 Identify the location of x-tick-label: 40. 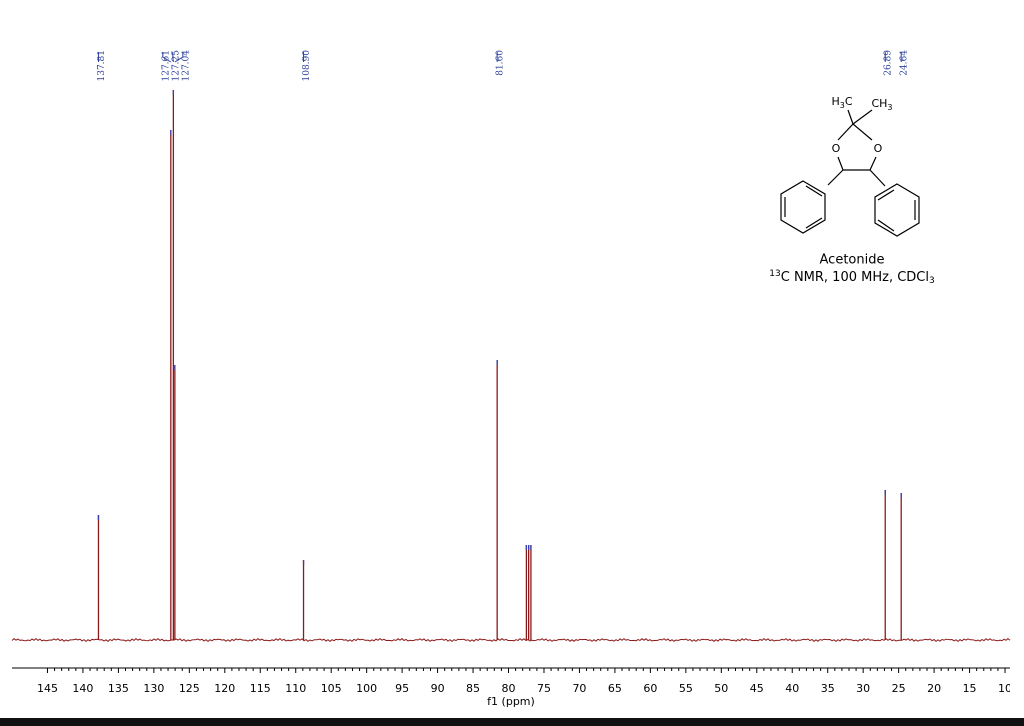
(792, 688).